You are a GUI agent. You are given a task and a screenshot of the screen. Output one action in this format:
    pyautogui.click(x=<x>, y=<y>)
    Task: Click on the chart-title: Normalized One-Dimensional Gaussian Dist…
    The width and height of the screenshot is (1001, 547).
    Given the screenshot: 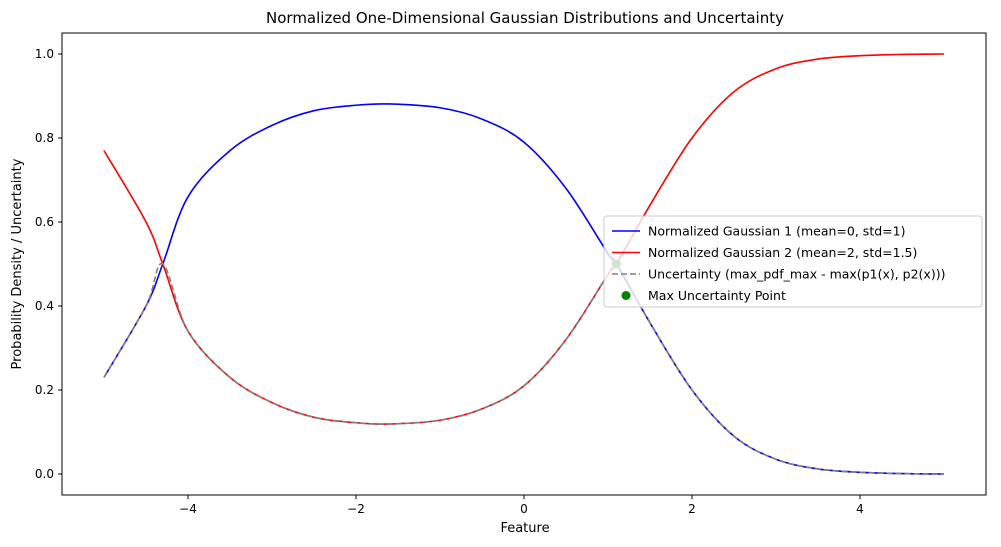 What is the action you would take?
    pyautogui.click(x=525, y=18)
    